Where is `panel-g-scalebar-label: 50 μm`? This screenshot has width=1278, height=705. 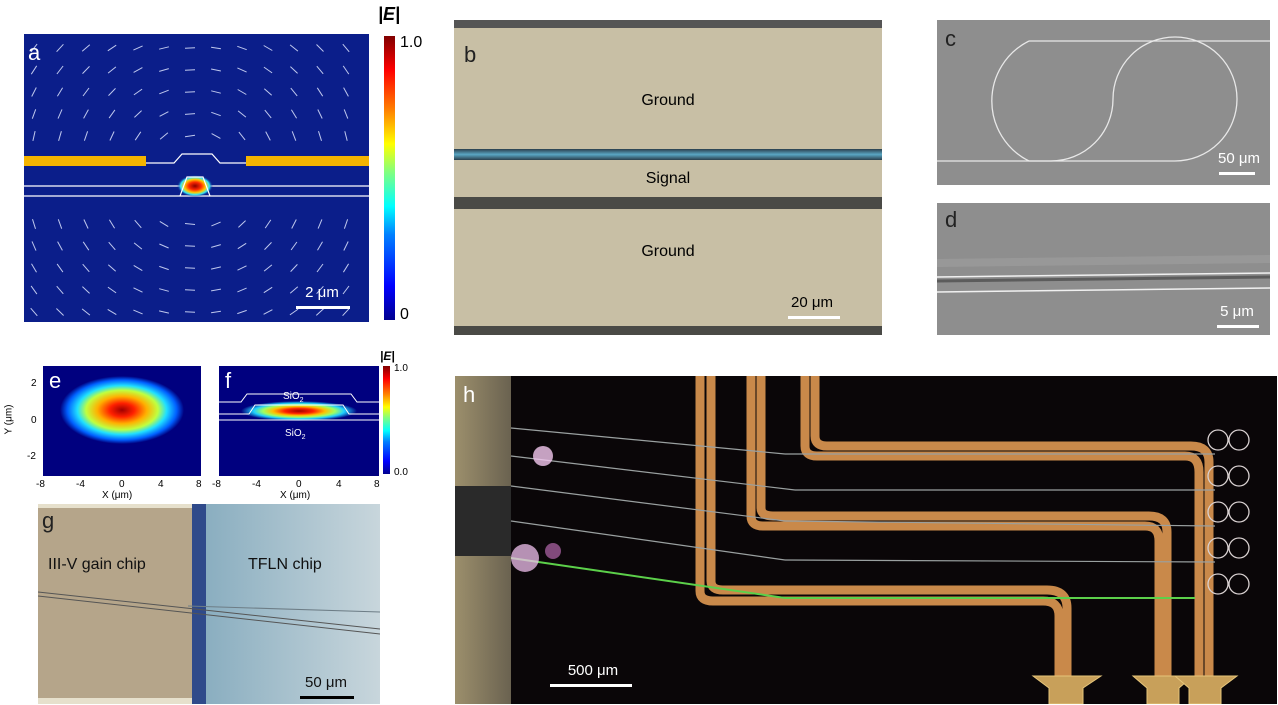
panel-g-scalebar-label: 50 μm is located at coordinates (326, 682).